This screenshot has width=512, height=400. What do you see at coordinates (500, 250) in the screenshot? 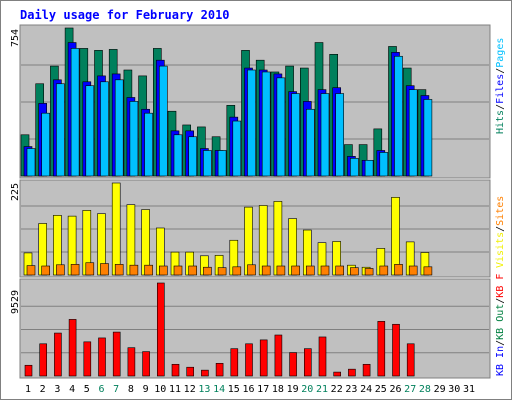
I see `legend-part: Visits` at bounding box center [500, 250].